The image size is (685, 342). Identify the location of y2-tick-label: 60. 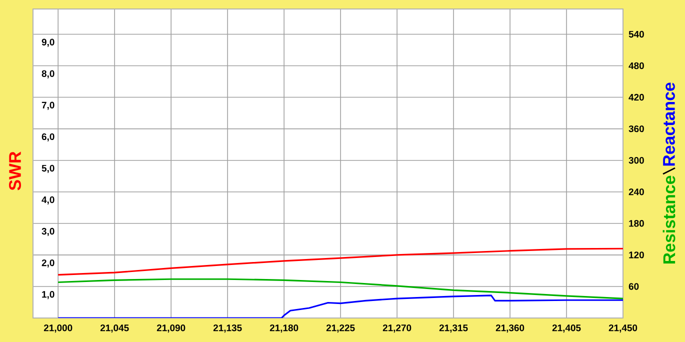
(633, 286).